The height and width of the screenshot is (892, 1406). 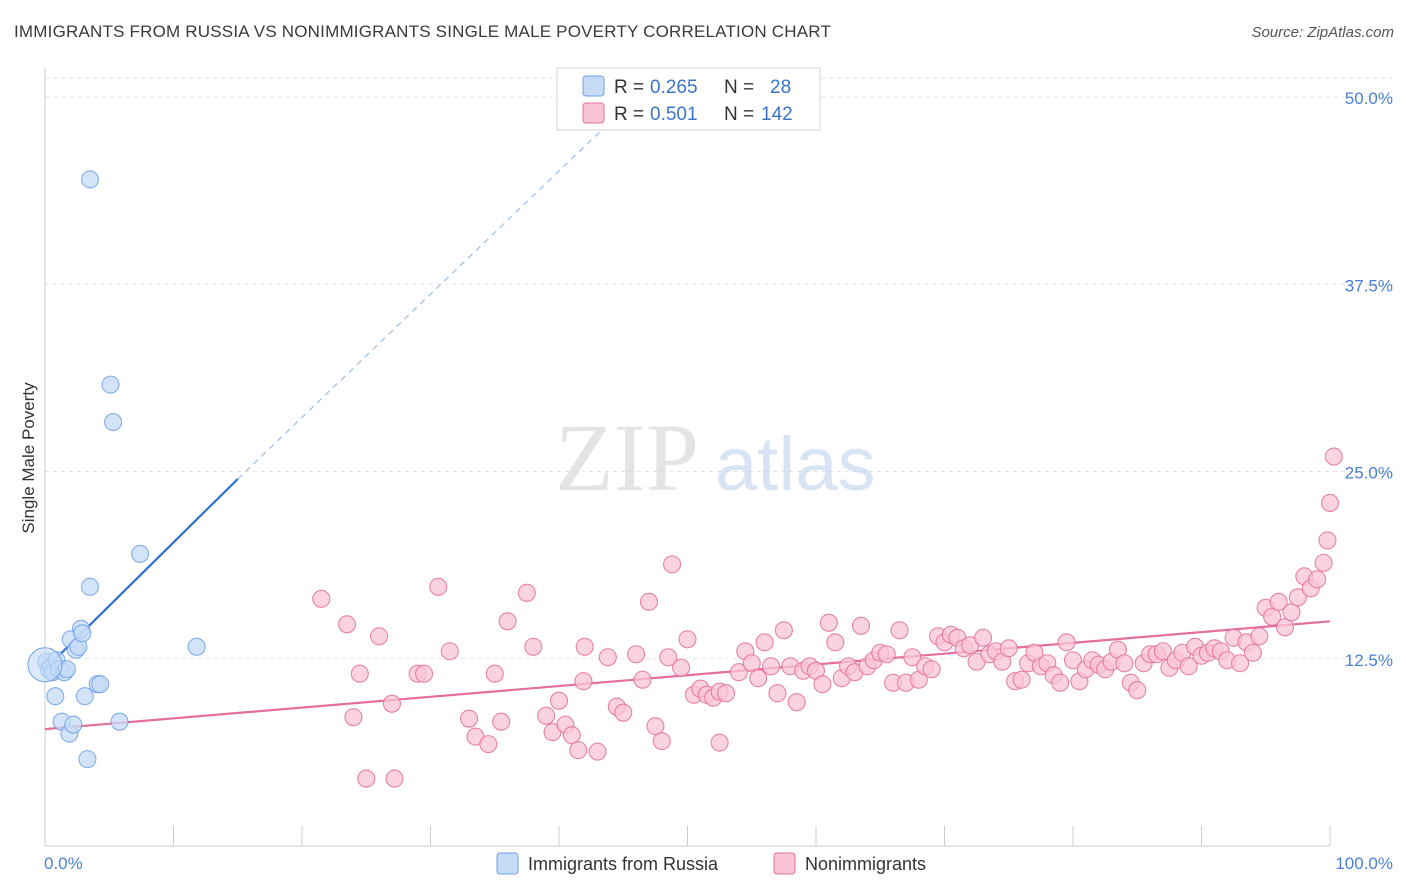 I want to click on y-tick-label: 25.0%, so click(x=1369, y=473).